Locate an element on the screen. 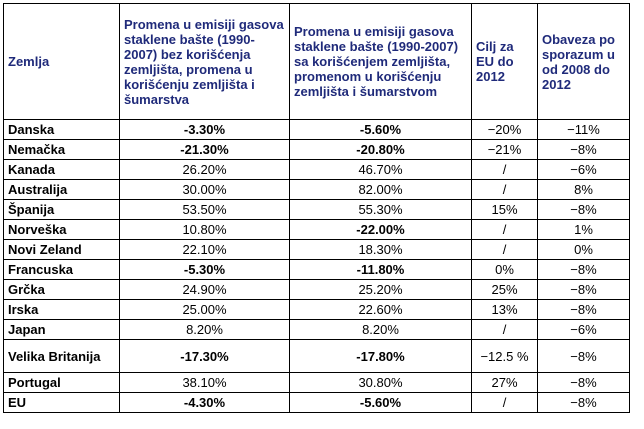  eu-target-cell: 25% is located at coordinates (504, 289).